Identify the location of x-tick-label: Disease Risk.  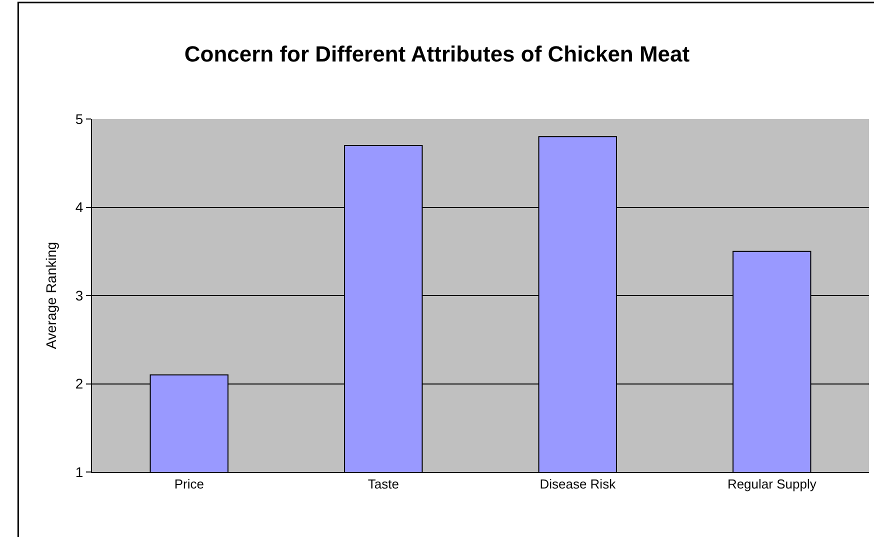
(578, 484).